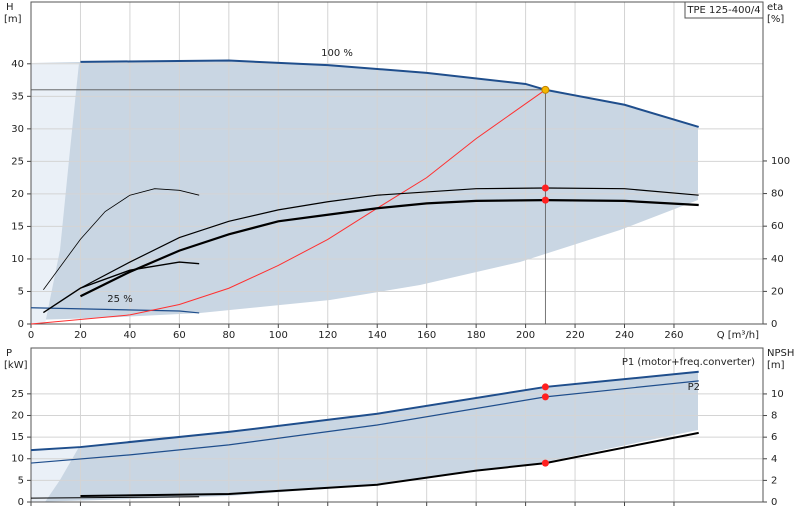 This screenshot has height=520, width=800. What do you see at coordinates (688, 362) in the screenshot?
I see `series-label: P1 (motor+freq.converter)` at bounding box center [688, 362].